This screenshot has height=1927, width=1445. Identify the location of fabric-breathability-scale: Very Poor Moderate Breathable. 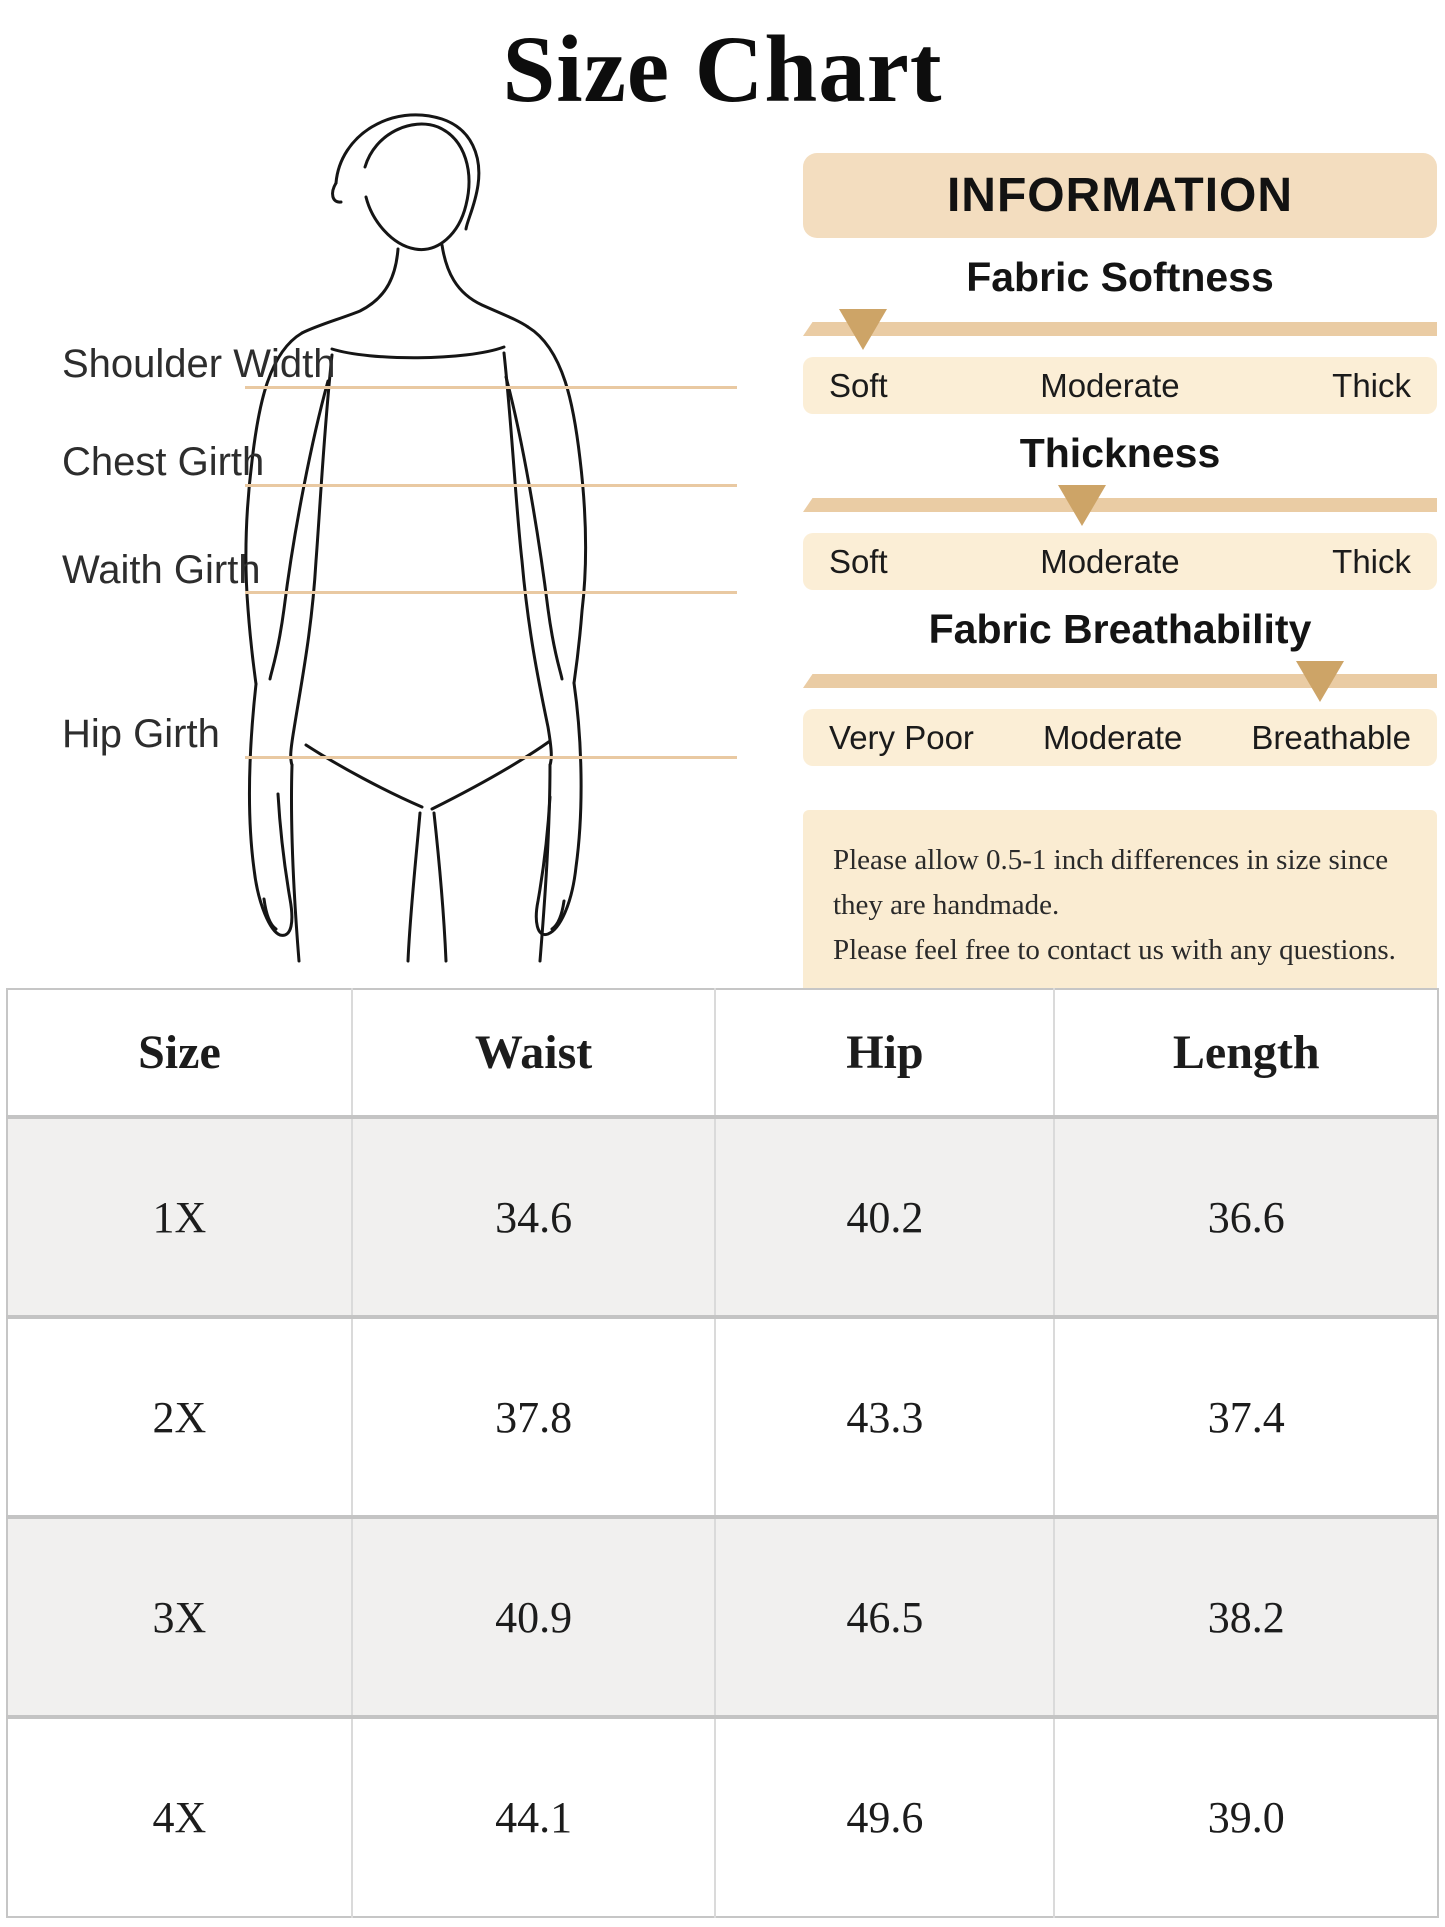
(1120, 737).